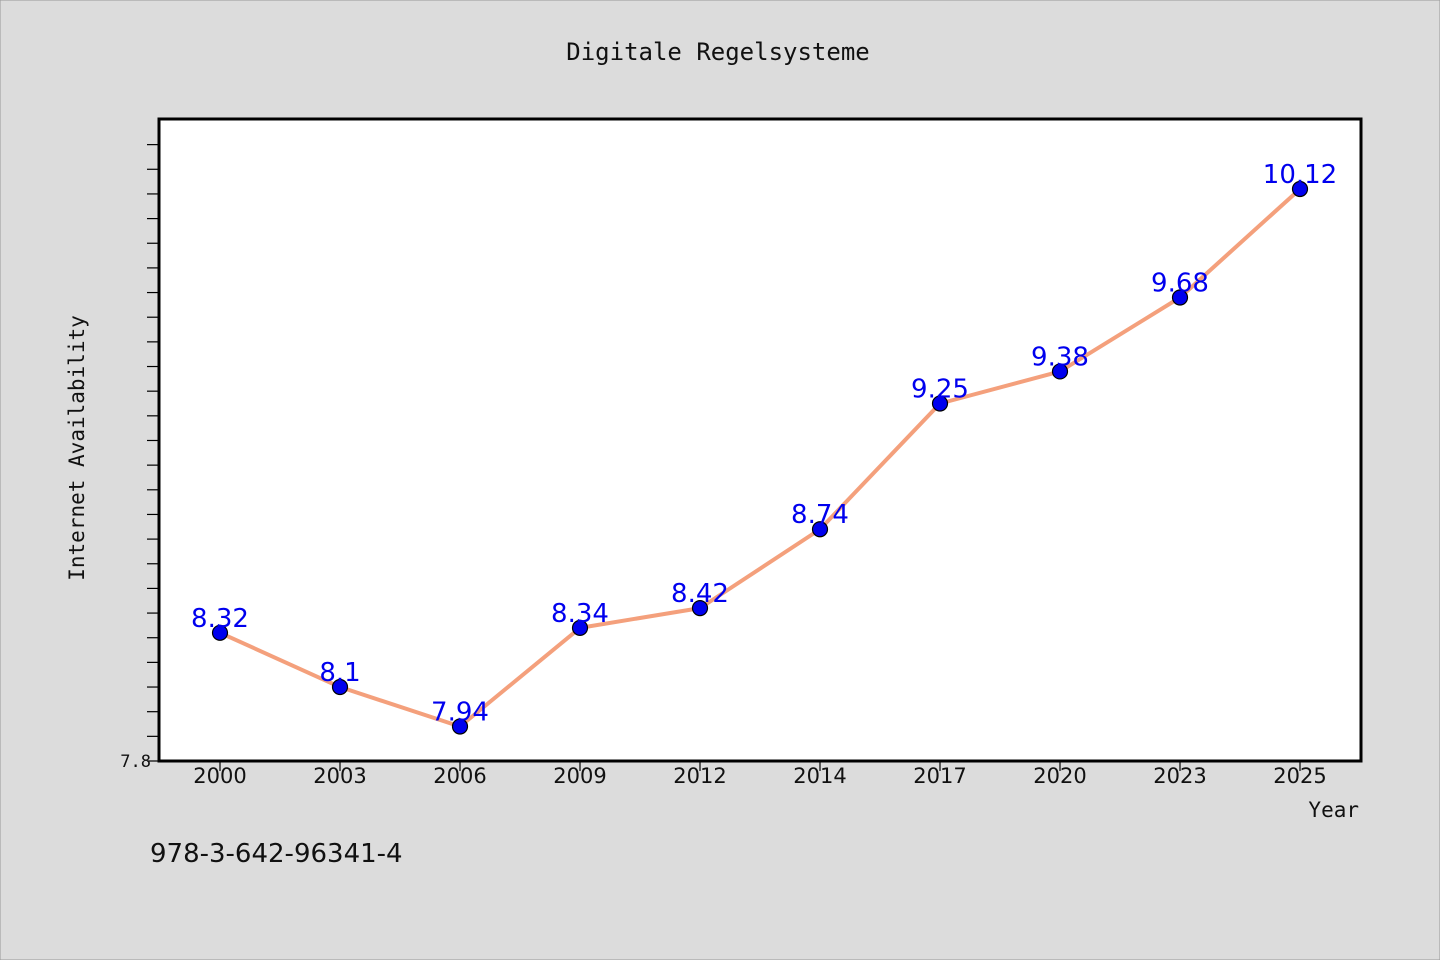 The width and height of the screenshot is (1440, 960). What do you see at coordinates (819, 776) in the screenshot?
I see `x-tick-label: 2014` at bounding box center [819, 776].